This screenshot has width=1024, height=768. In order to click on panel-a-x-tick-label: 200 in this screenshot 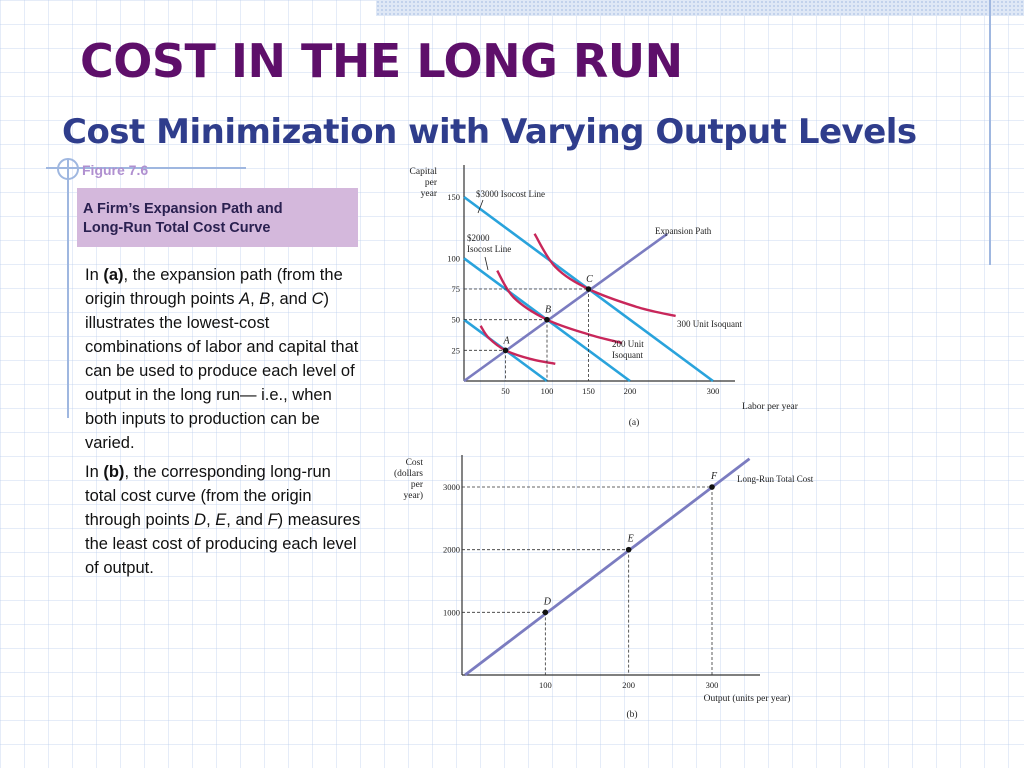, I will do `click(630, 391)`.